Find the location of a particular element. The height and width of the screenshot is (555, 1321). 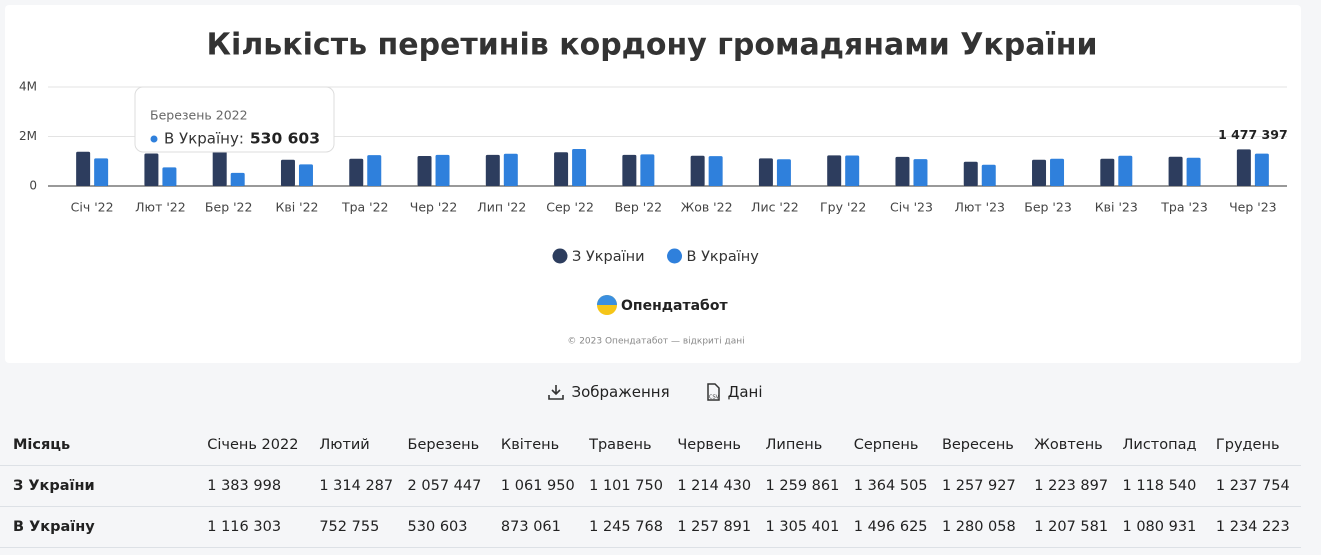

table-cell: 1 061 950 is located at coordinates (537, 486).